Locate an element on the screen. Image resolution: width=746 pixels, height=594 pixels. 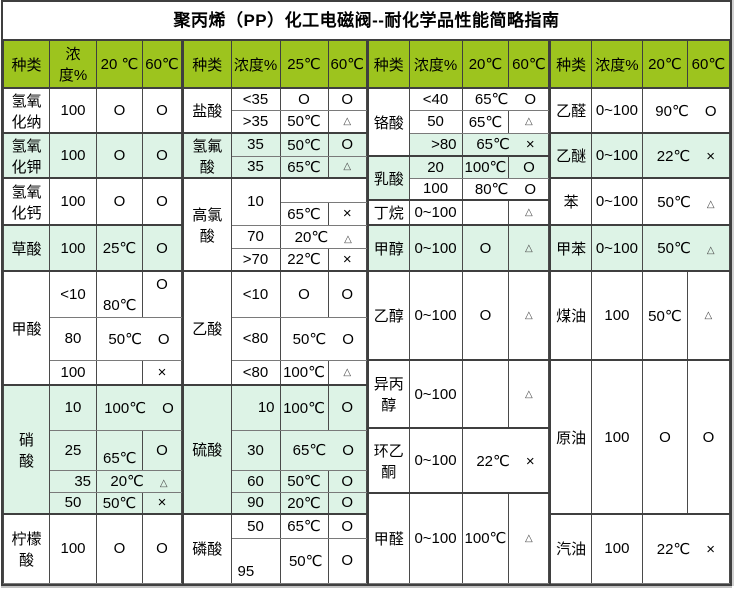
temp-cell: 80℃ is located at coordinates (119, 294).